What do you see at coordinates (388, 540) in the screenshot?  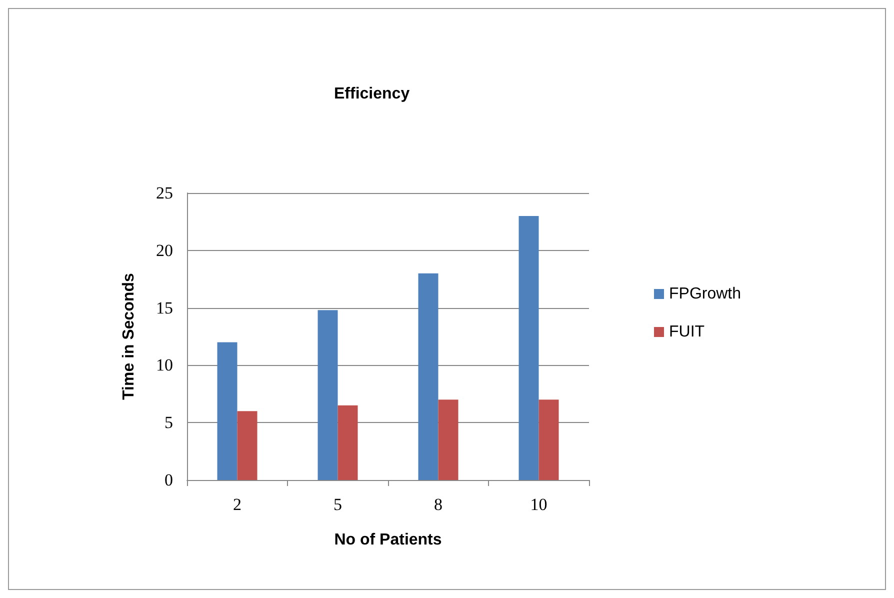 I see `x-axis-title: No of Patients` at bounding box center [388, 540].